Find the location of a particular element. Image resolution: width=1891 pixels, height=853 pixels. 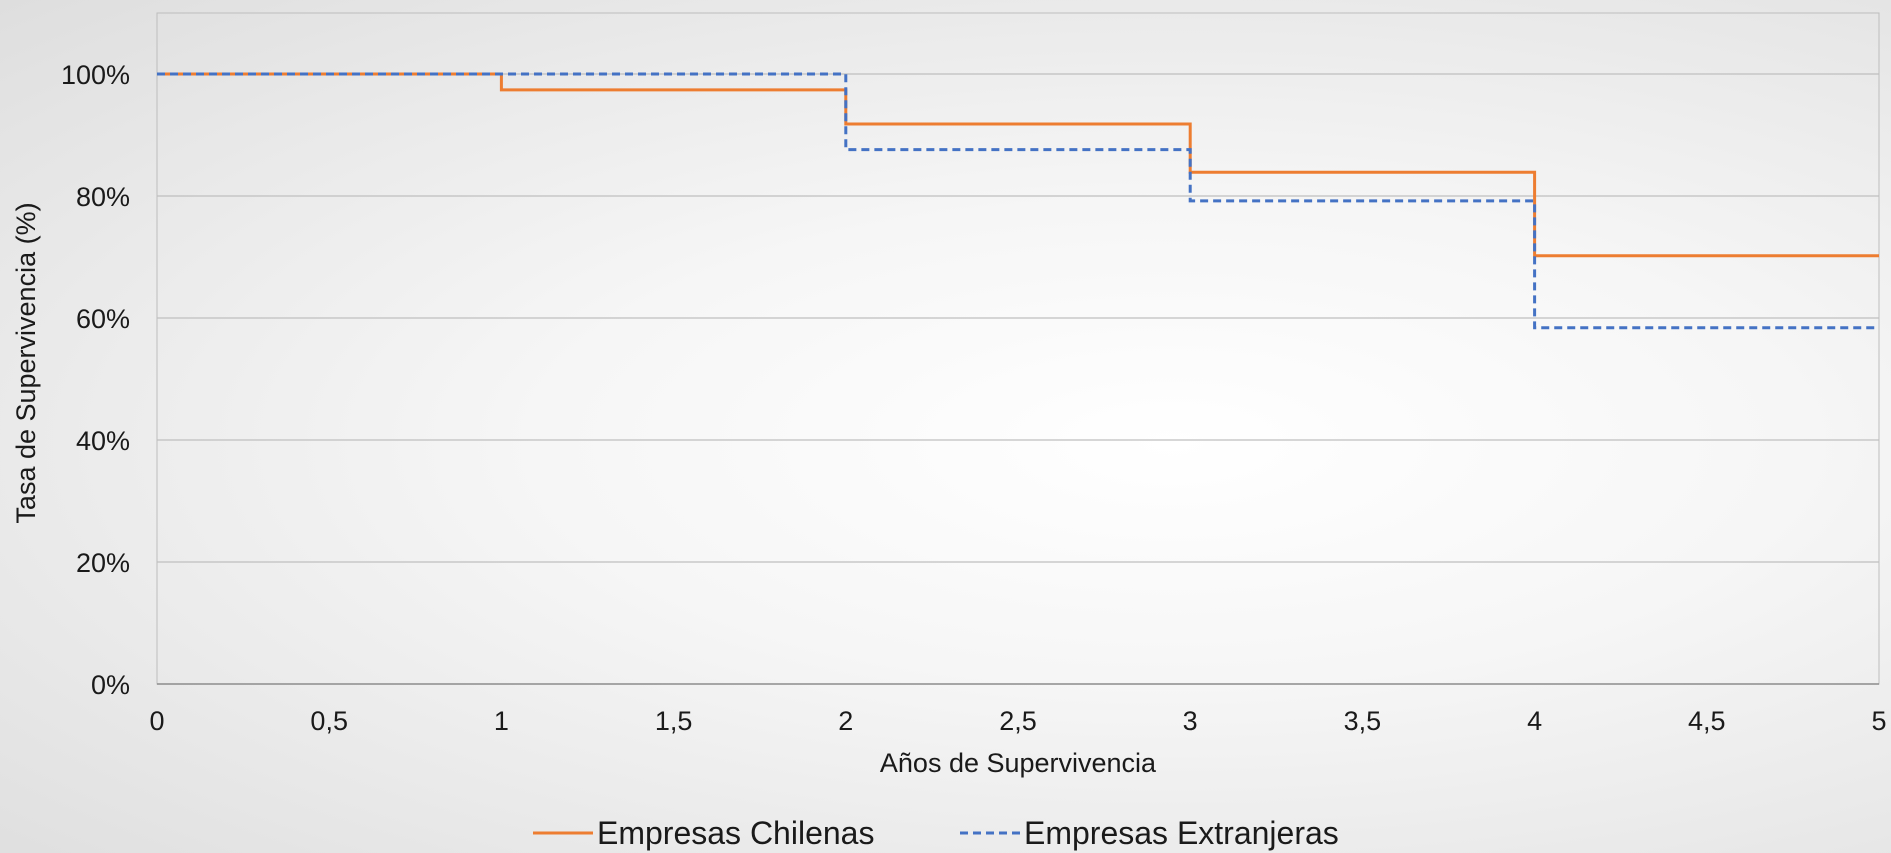

x-tick-label: 2 is located at coordinates (845, 721).